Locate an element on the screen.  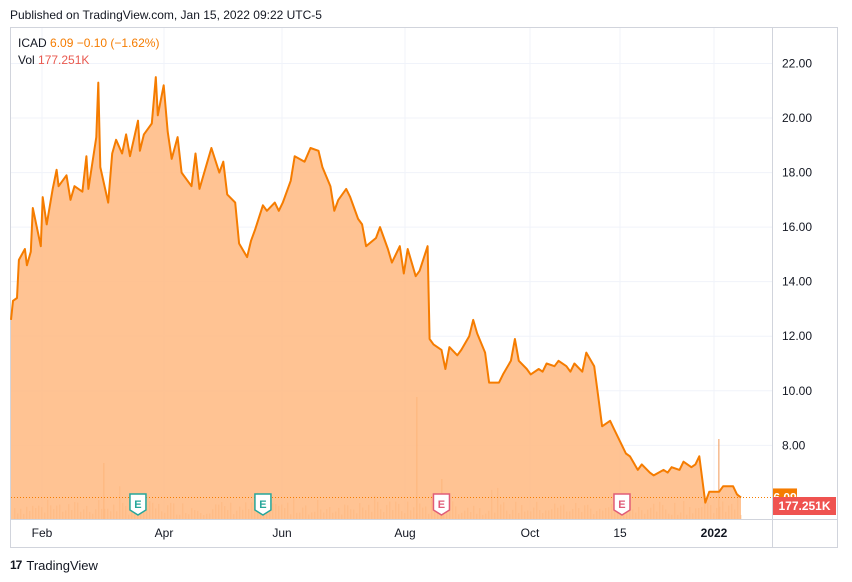
x-tick-label: Aug is located at coordinates (404, 533).